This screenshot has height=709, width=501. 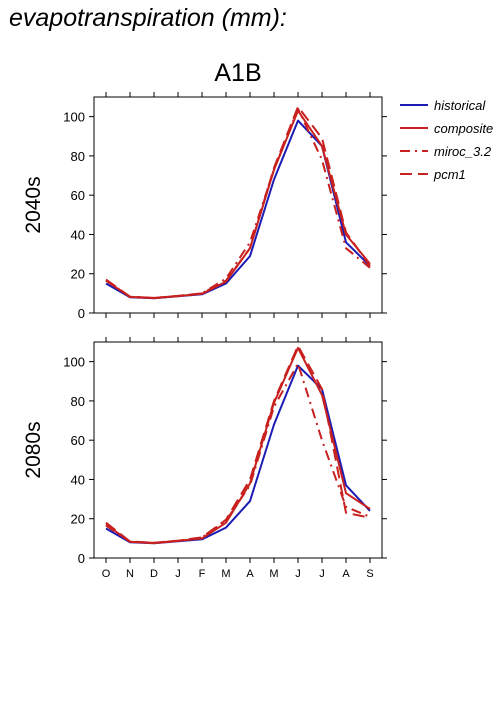 I want to click on x-tick-label: F, so click(x=202, y=574).